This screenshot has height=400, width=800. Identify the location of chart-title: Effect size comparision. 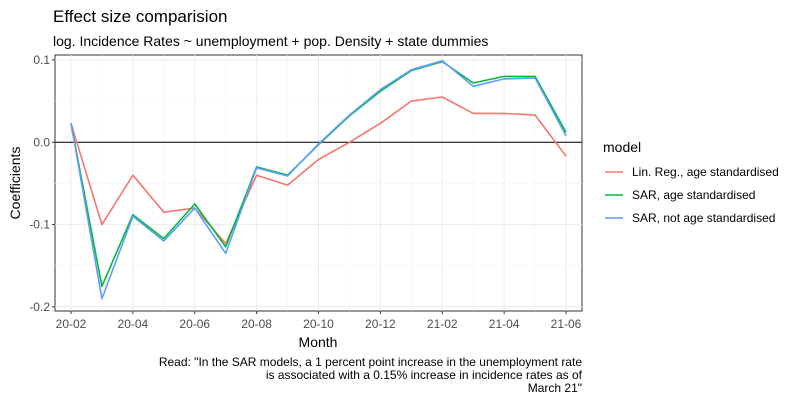
(140, 16).